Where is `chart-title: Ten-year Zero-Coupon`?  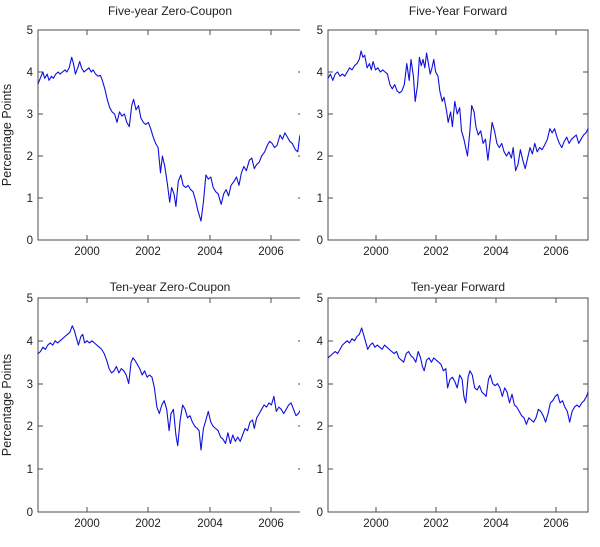 chart-title: Ten-year Zero-Coupon is located at coordinates (170, 287).